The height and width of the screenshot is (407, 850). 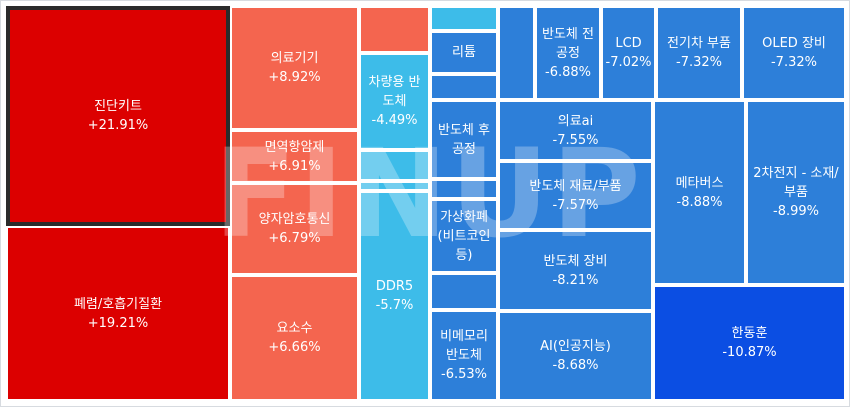 What do you see at coordinates (628, 43) in the screenshot?
I see `tile-name: LCD` at bounding box center [628, 43].